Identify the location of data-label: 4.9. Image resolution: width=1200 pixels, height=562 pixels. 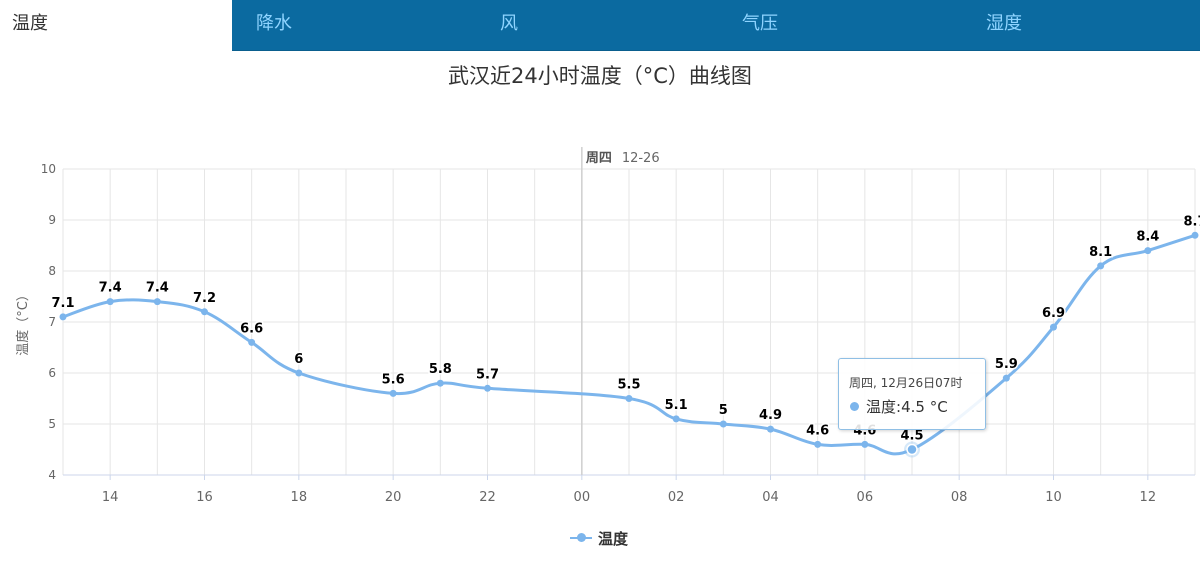
(770, 415).